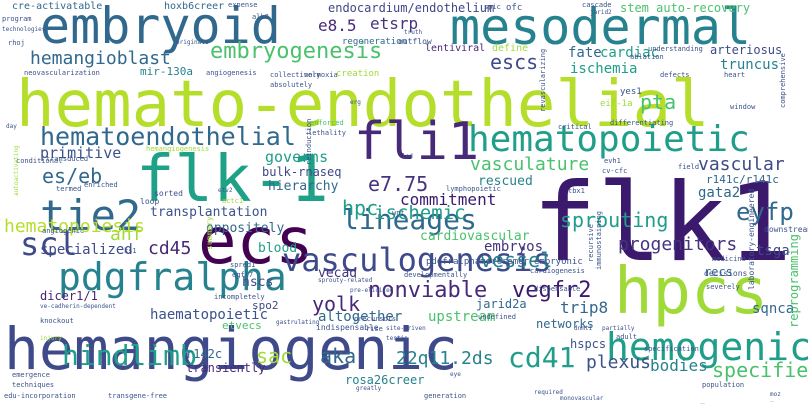 The height and width of the screenshot is (404, 808). What do you see at coordinates (501, 304) in the screenshot?
I see `word-jarid2a: jarid2a` at bounding box center [501, 304].